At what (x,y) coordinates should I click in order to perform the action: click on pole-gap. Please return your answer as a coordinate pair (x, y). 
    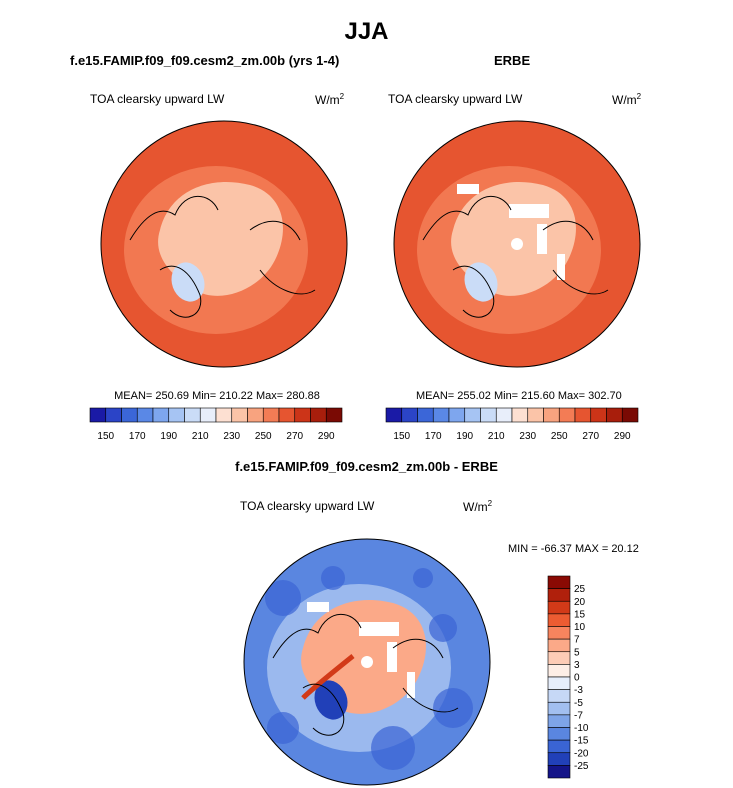
    Looking at the image, I should click on (367, 662).